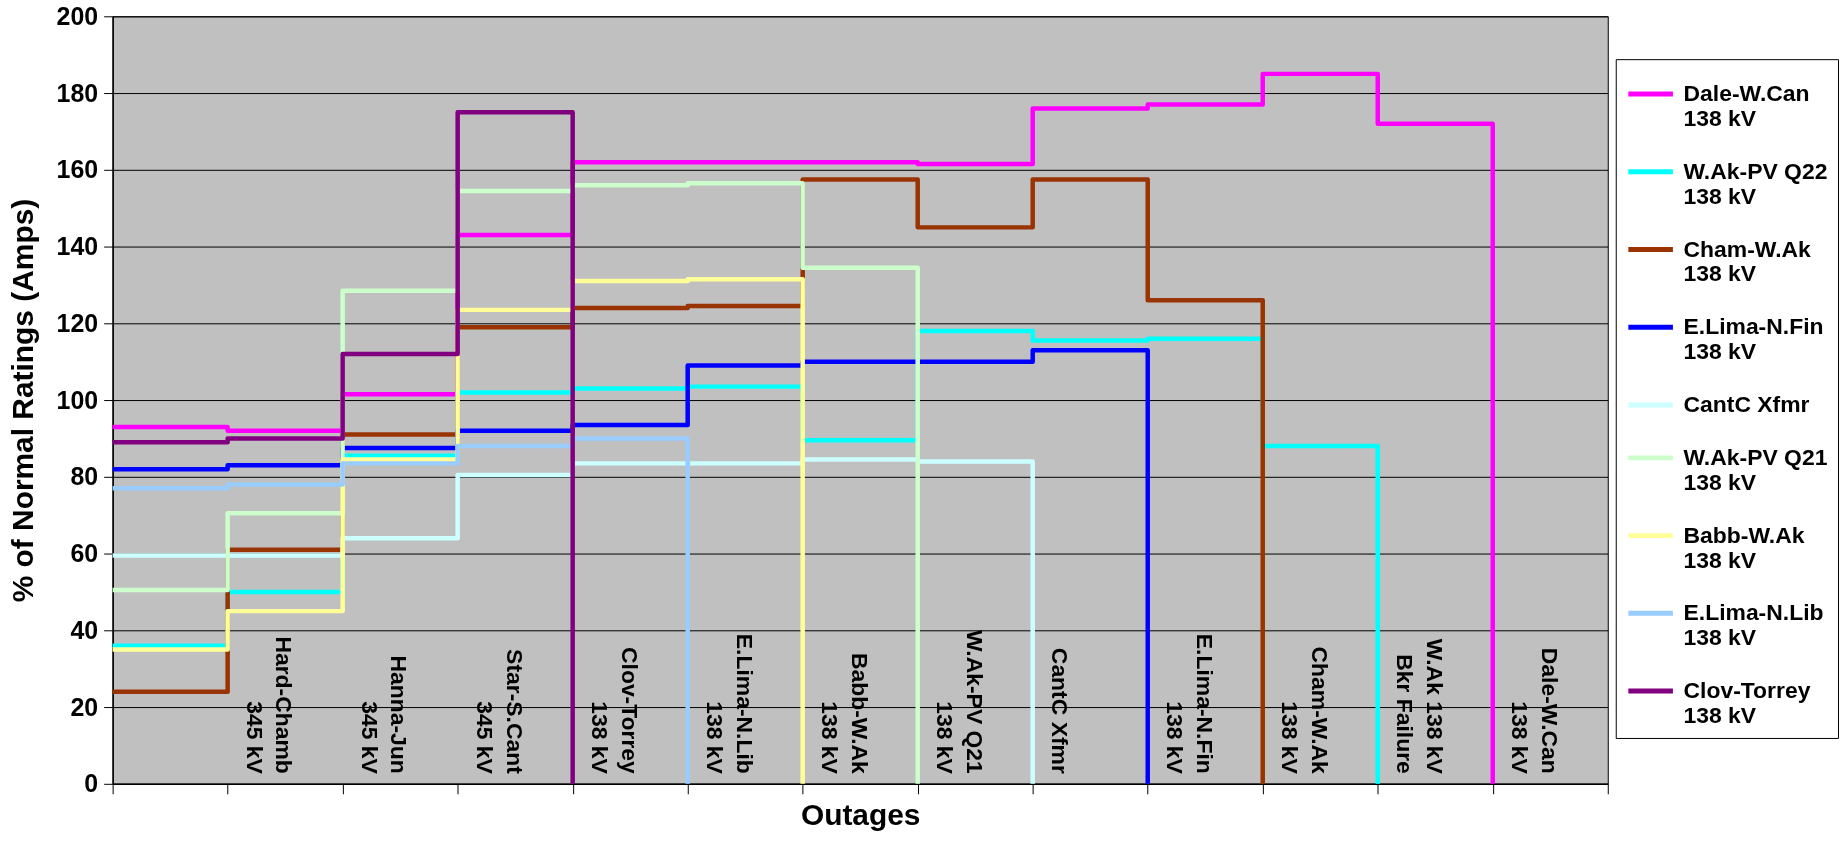 The height and width of the screenshot is (844, 1843). Describe the element at coordinates (1753, 339) in the screenshot. I see `legend-label: E.Lima-N.Fin 138 kV` at that location.